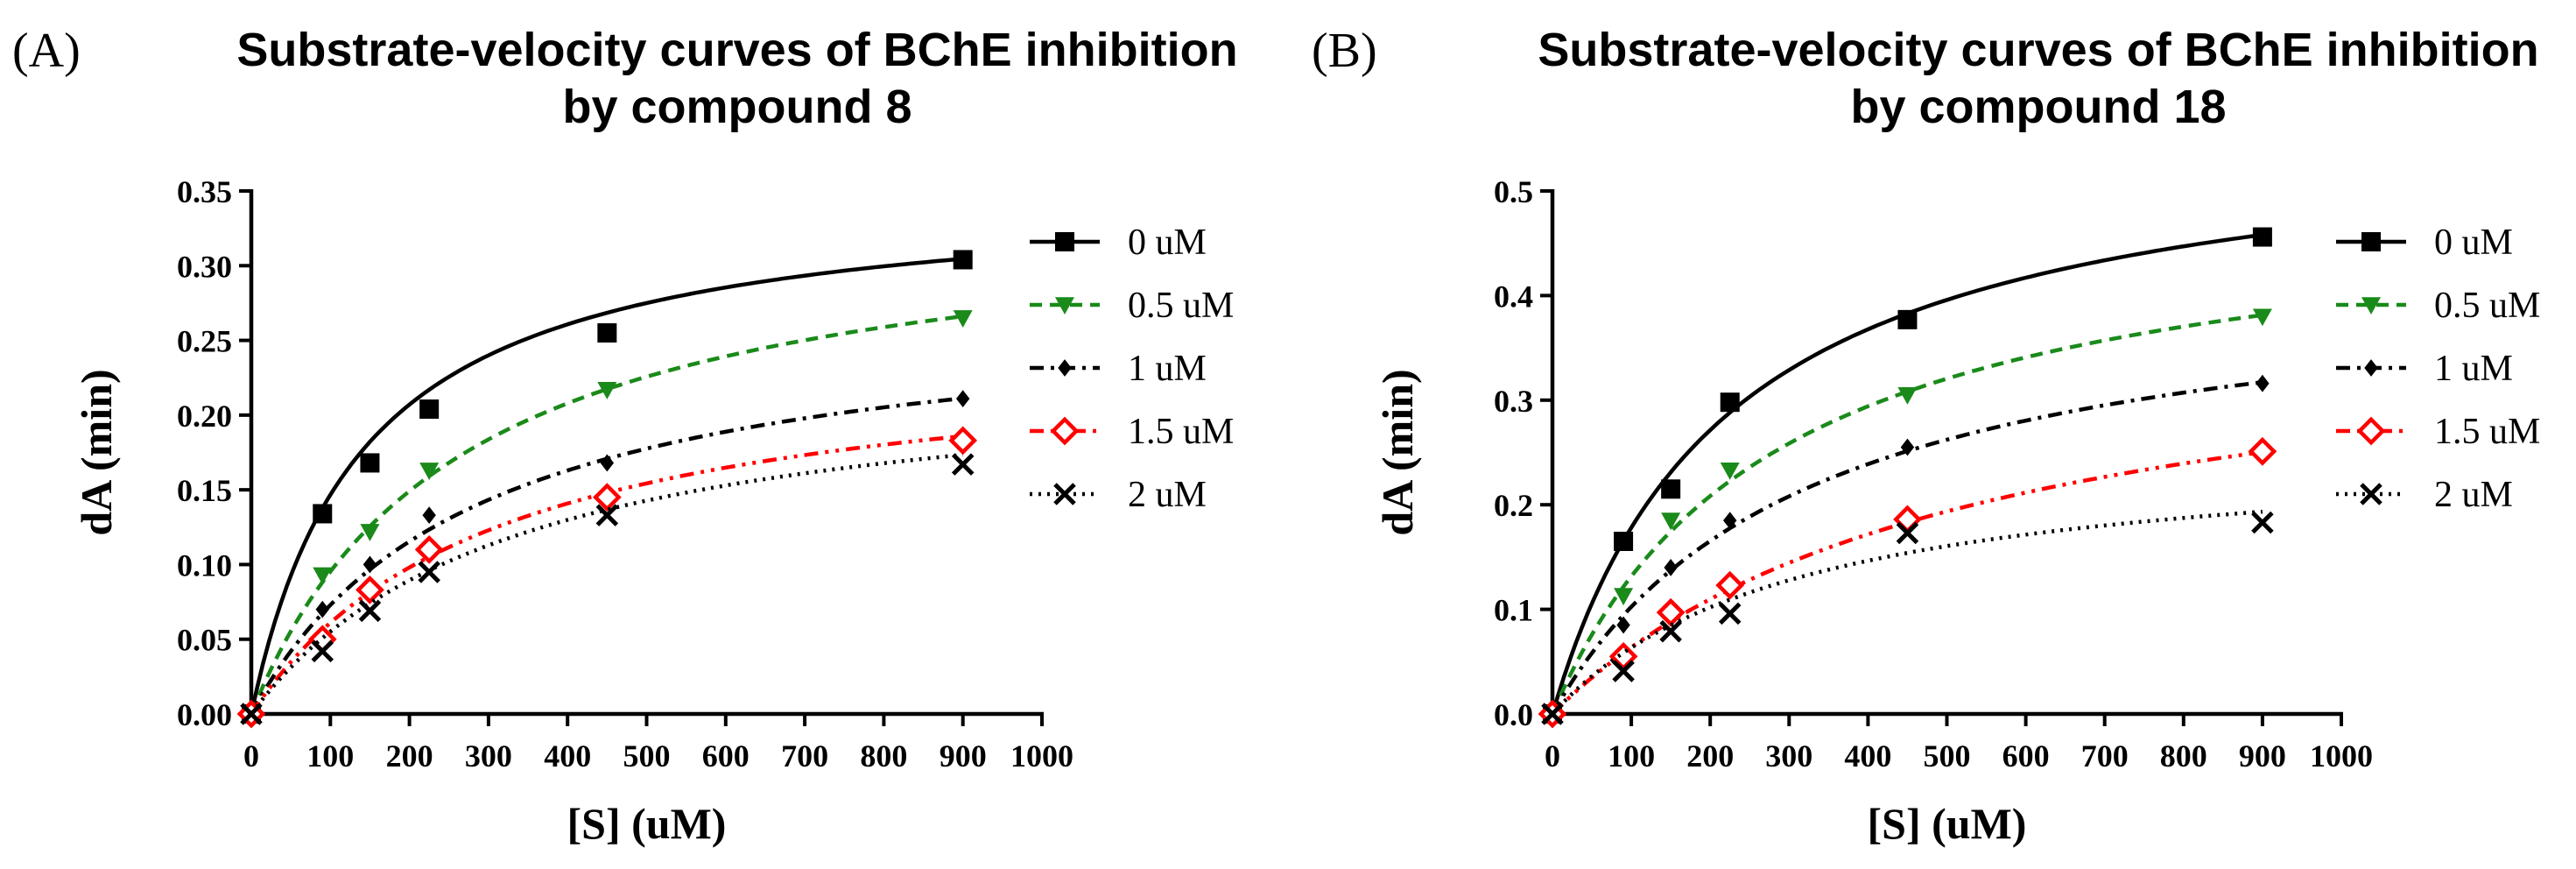 The image size is (2576, 869). I want to click on y-tick-label: 0.4, so click(1513, 296).